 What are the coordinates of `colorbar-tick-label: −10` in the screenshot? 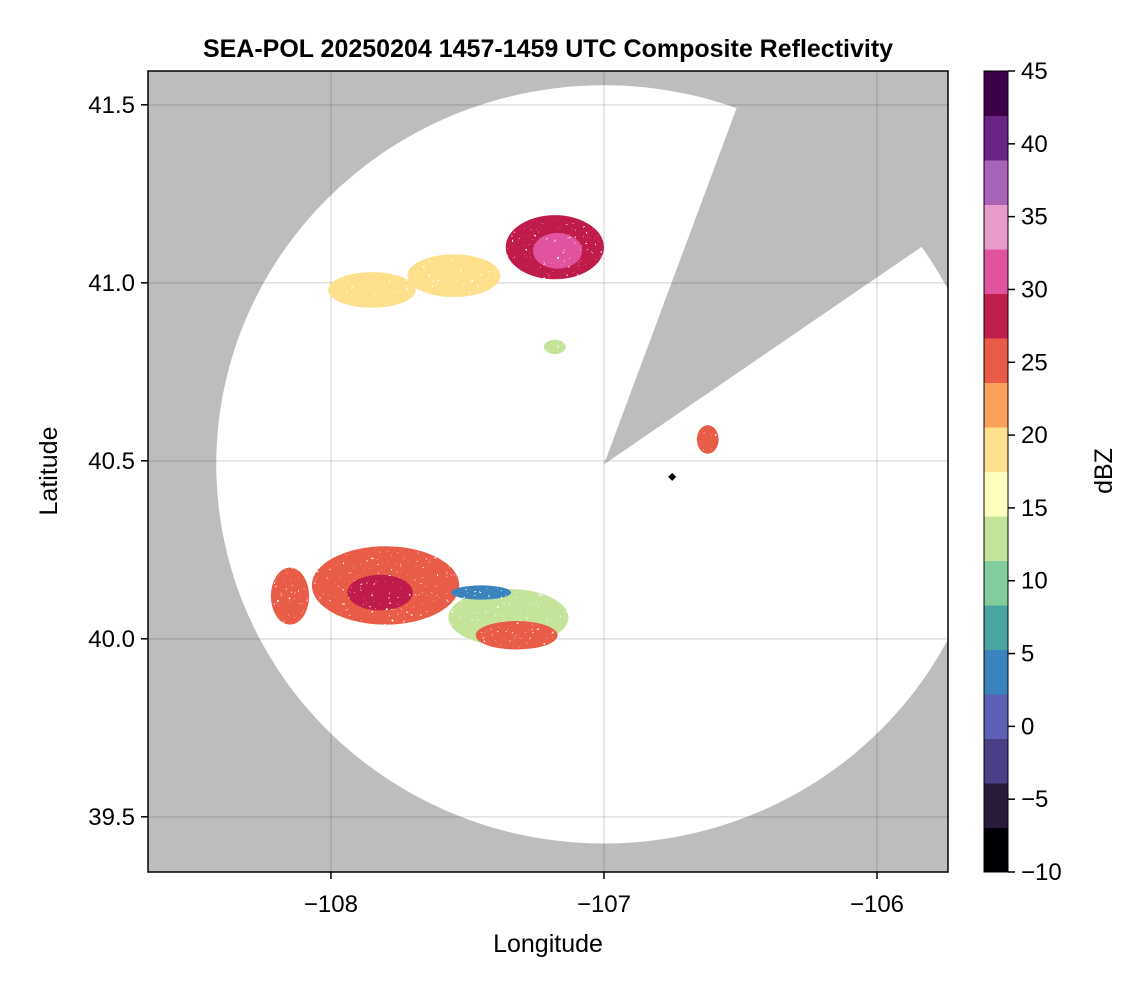 It's located at (1041, 872).